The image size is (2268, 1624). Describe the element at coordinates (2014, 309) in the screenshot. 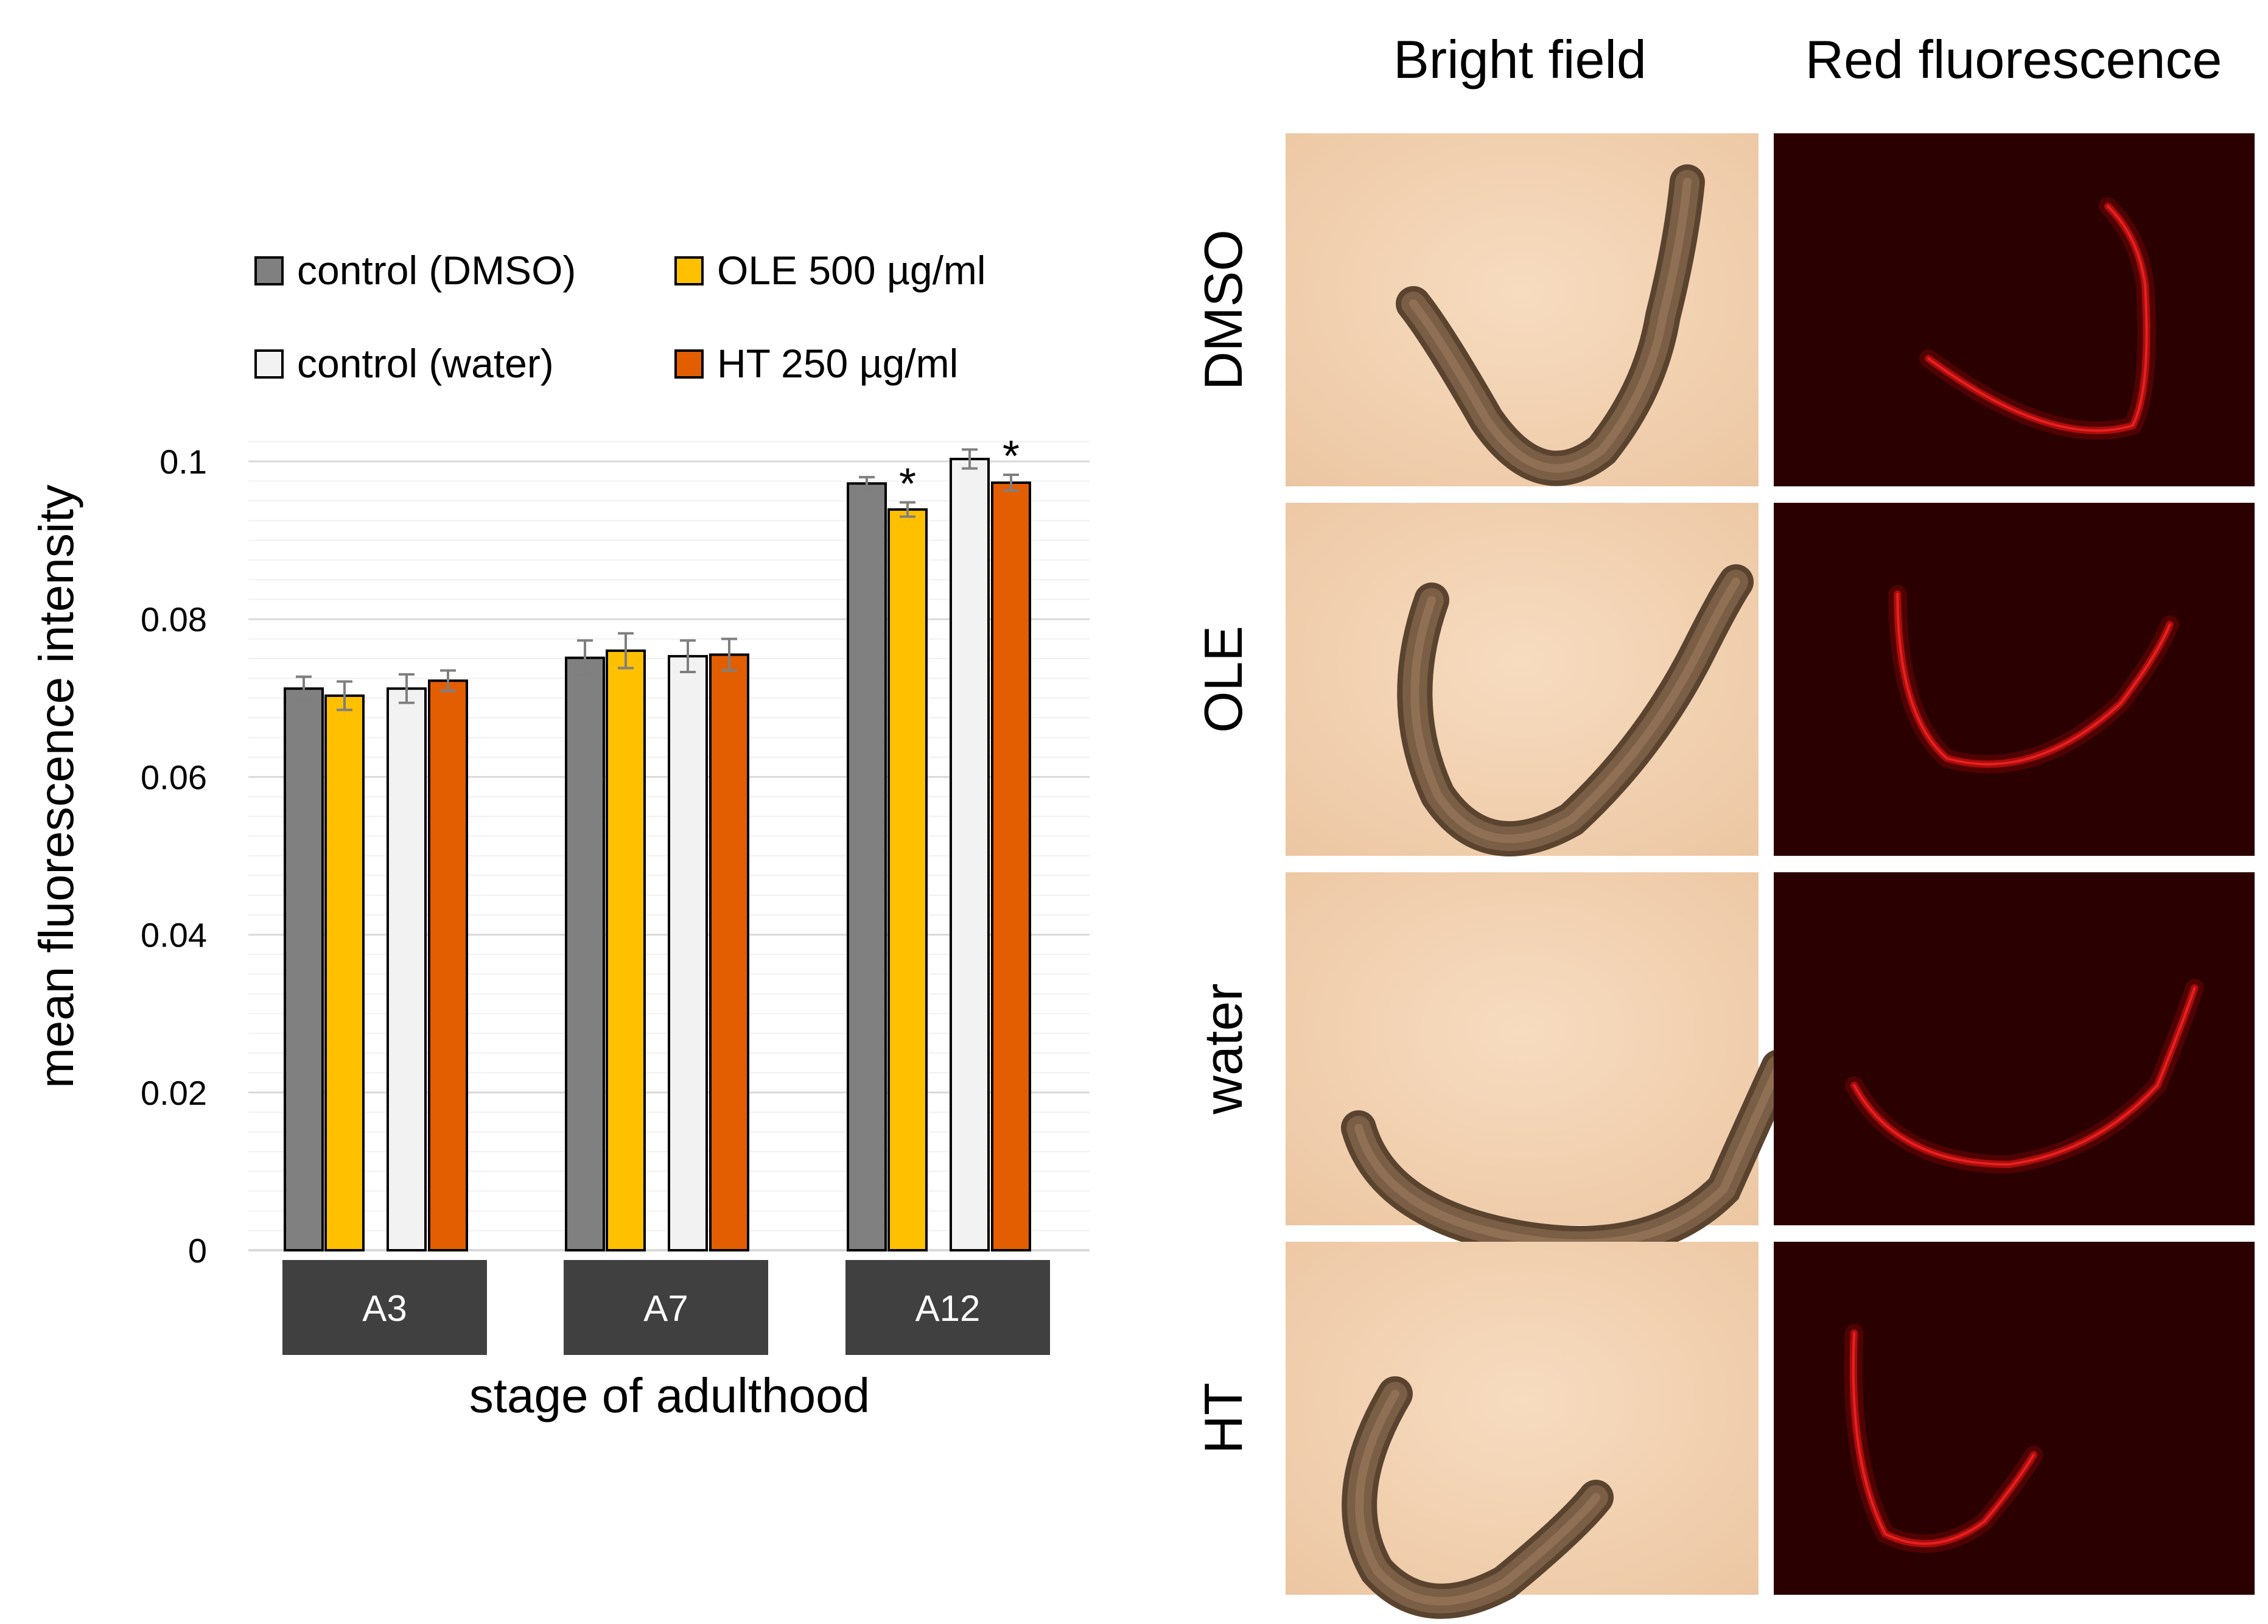

I see `red-fluorescence-image-dmso` at that location.